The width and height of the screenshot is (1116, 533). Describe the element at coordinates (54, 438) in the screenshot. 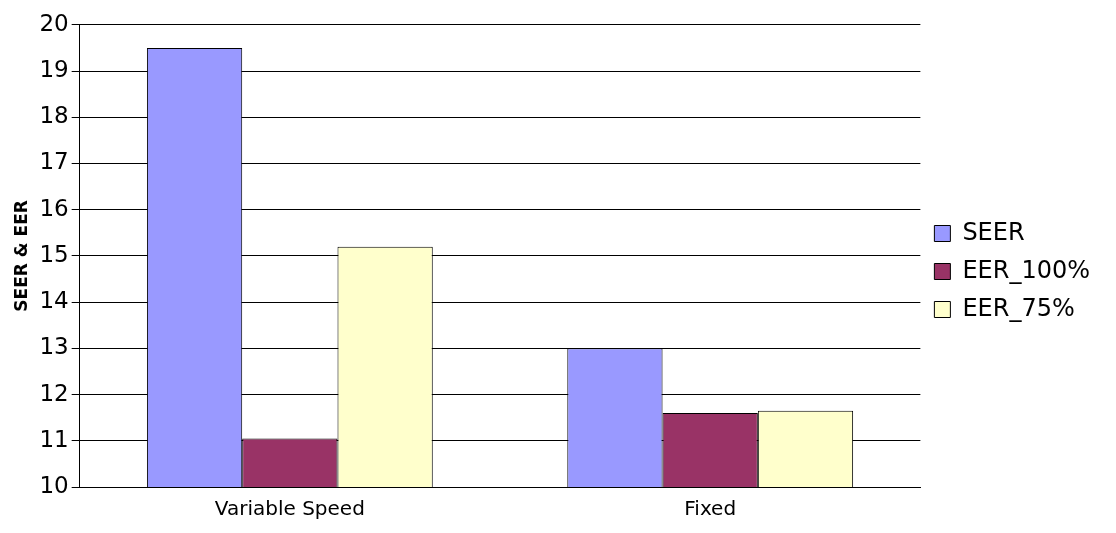

I see `y-tick-label: 11` at that location.